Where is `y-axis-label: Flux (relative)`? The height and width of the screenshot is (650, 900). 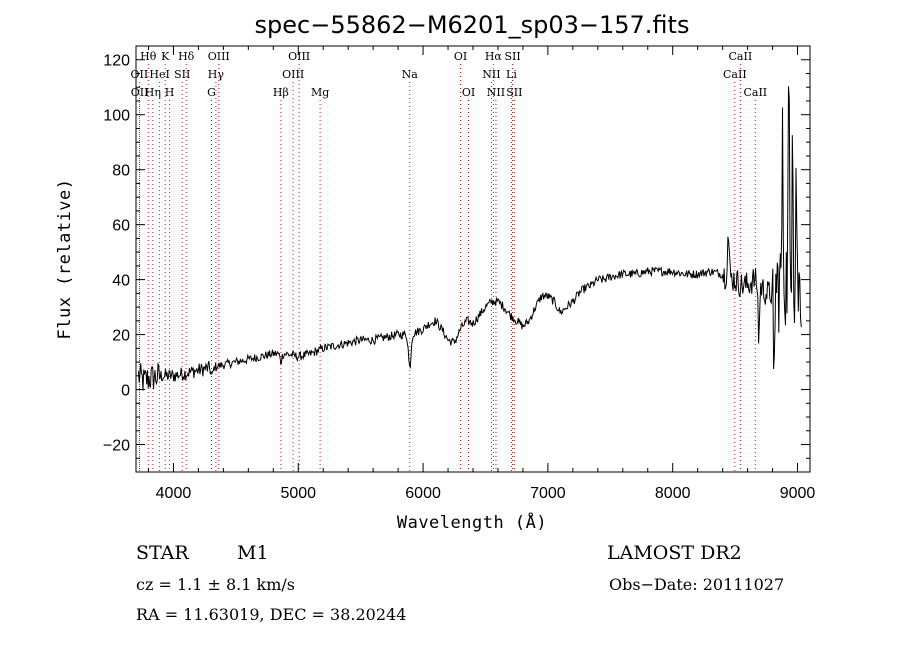 y-axis-label: Flux (relative) is located at coordinates (65, 258).